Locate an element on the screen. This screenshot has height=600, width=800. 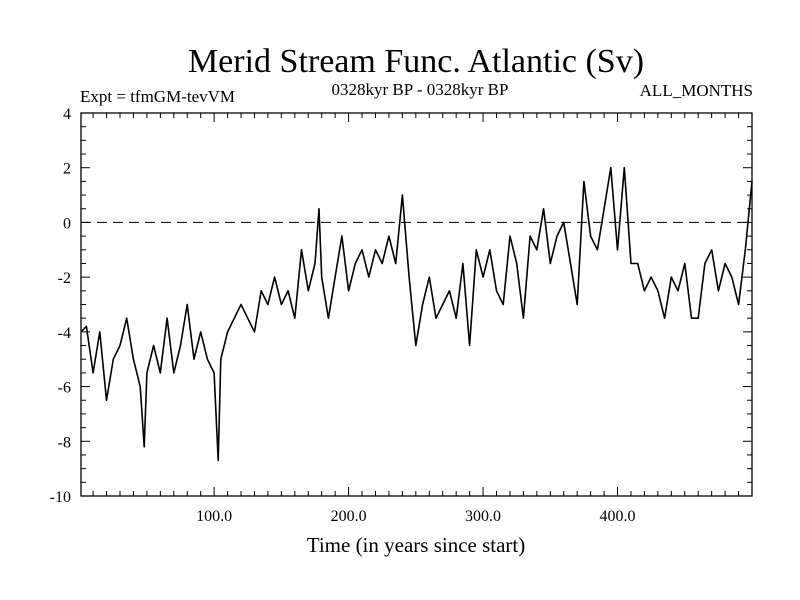
period-label: 0328kyr BP - 0328kyr BP is located at coordinates (420, 89).